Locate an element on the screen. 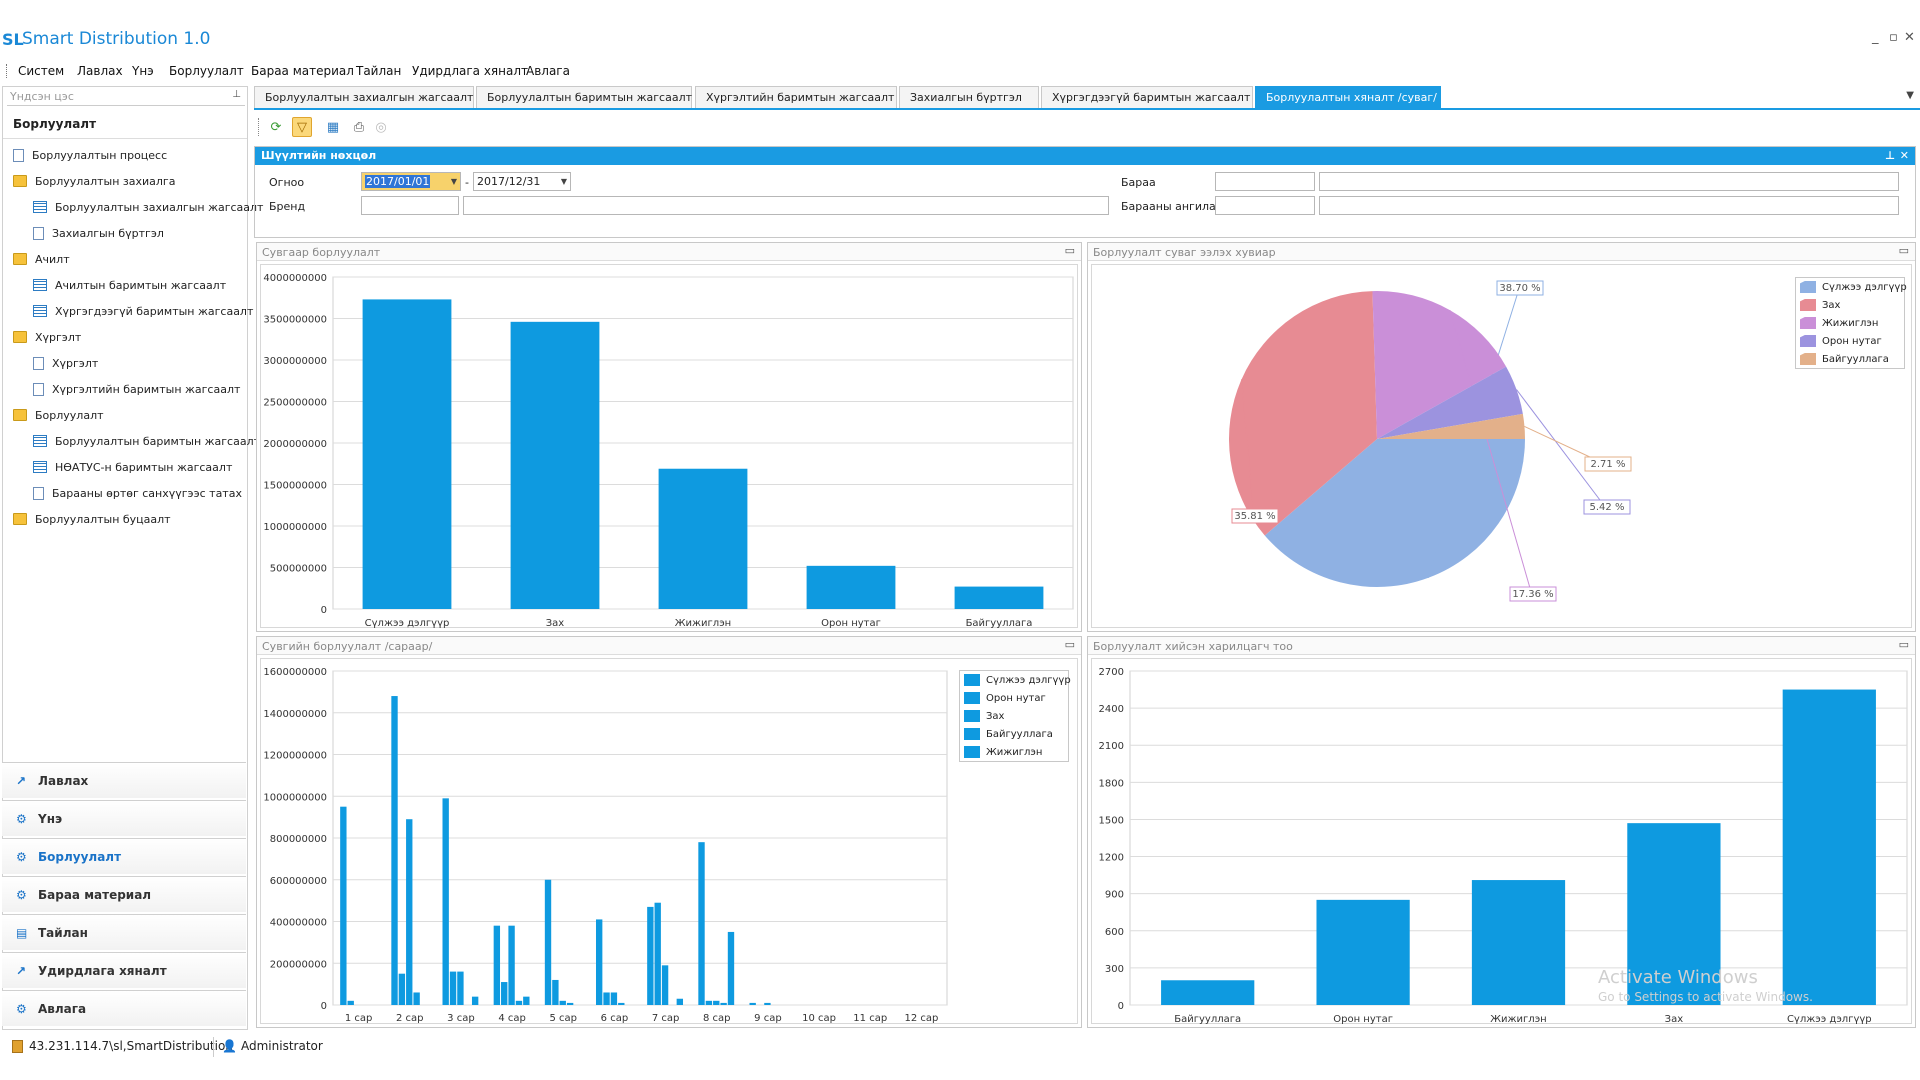 Image resolution: width=1920 pixels, height=1080 pixels. nav-group: ▤ Тайлан is located at coordinates (124, 932).